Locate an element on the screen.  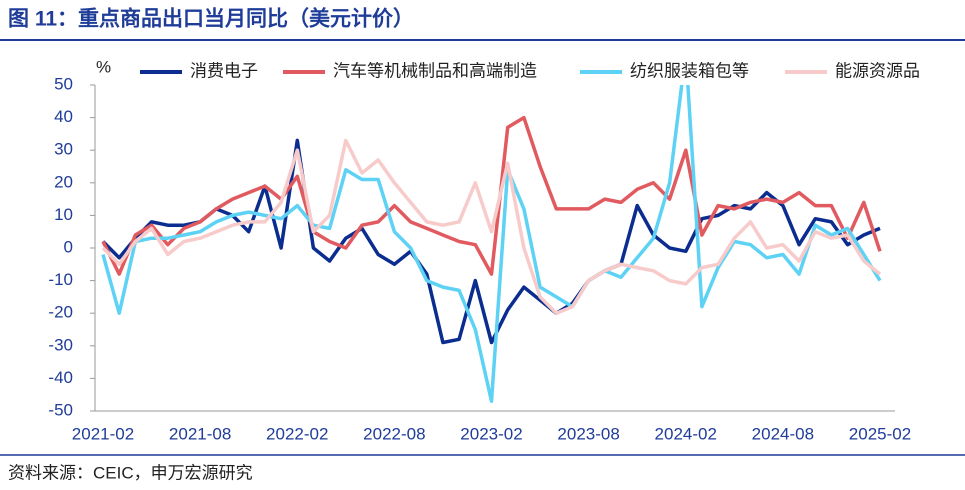
x-tick-label: 2021-02 is located at coordinates (103, 433).